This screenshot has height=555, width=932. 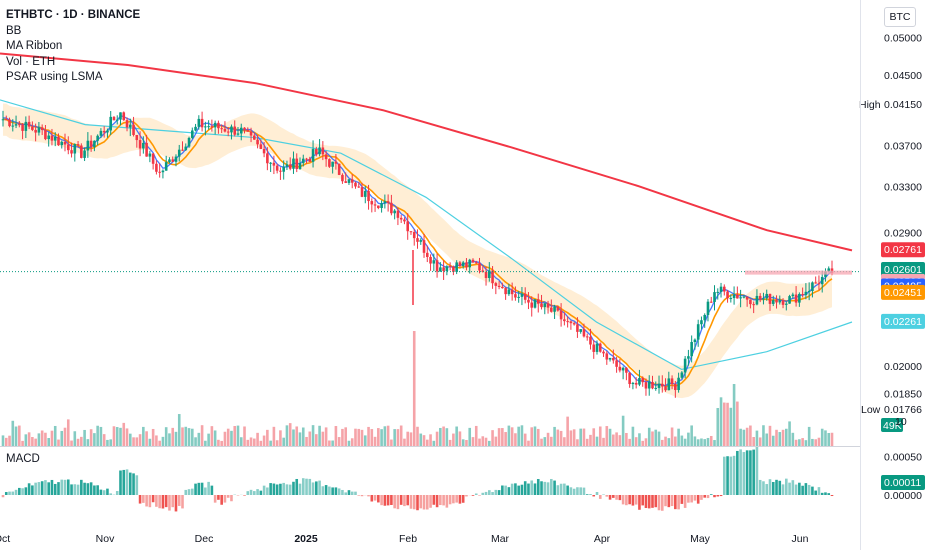 I want to click on indicator-volume: Vol · ETH, so click(x=73, y=63).